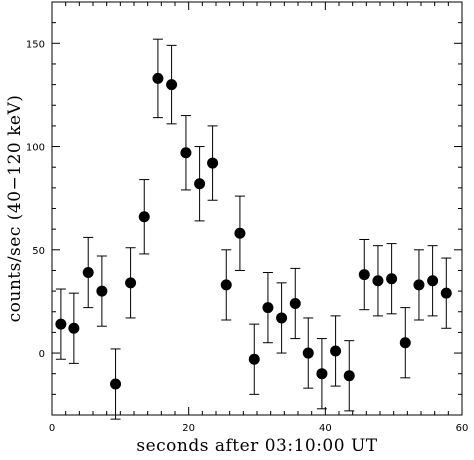 This screenshot has height=460, width=474. What do you see at coordinates (35, 44) in the screenshot?
I see `y-tick-label: 150` at bounding box center [35, 44].